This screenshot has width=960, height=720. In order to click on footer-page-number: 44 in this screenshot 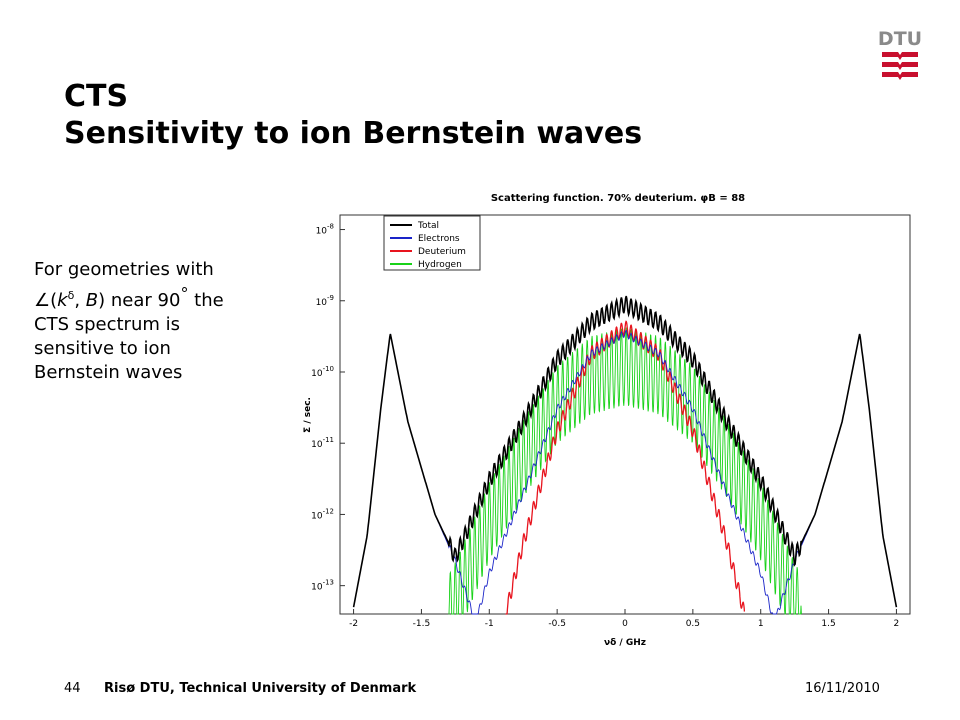, I will do `click(72, 688)`.